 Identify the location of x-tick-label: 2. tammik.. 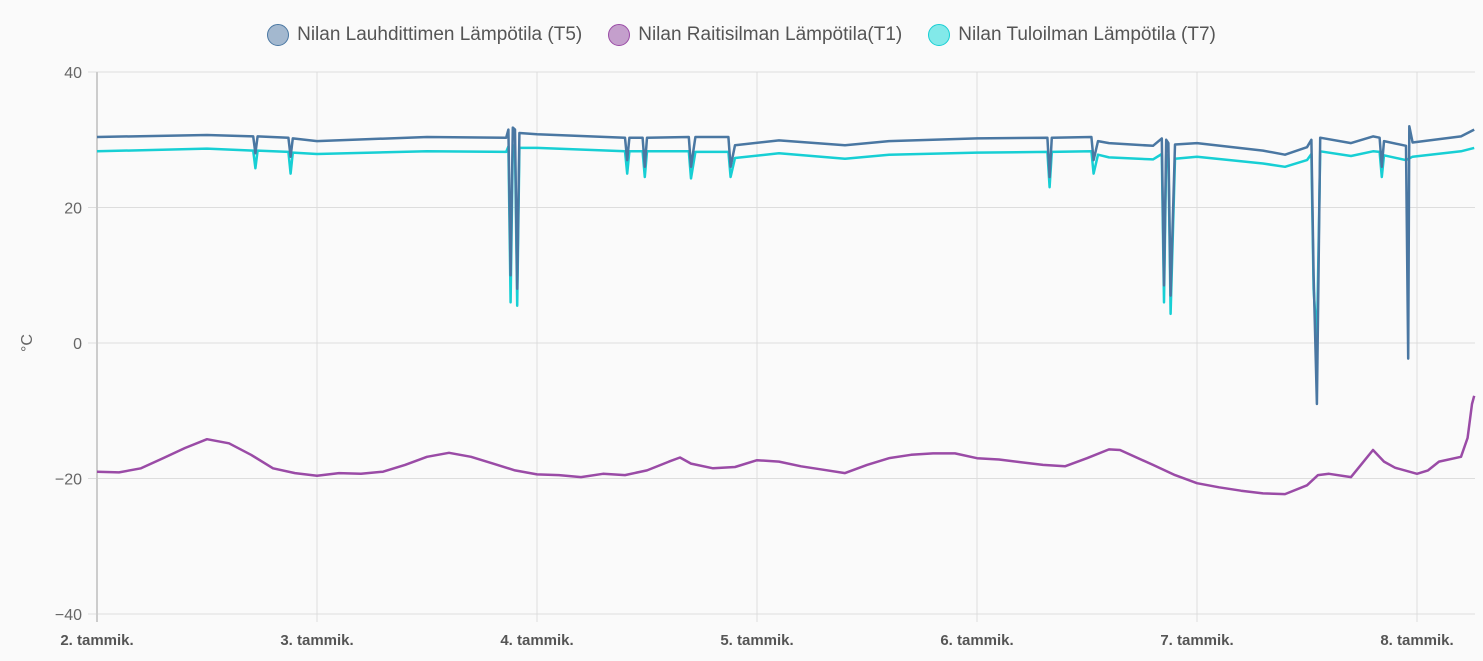
(96, 640).